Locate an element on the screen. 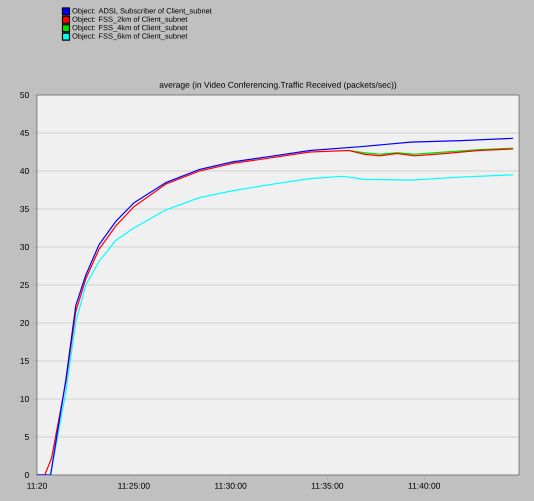 Image resolution: width=534 pixels, height=501 pixels. y-tick-label: 40 is located at coordinates (24, 171).